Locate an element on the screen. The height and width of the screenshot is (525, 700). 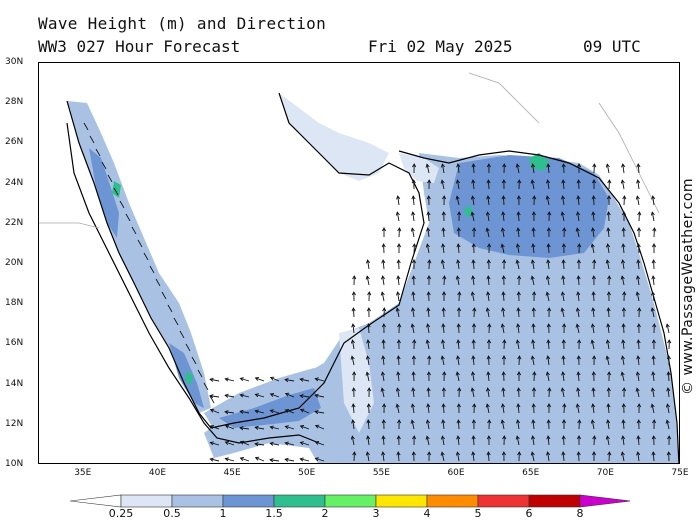
lat-label: 24N is located at coordinates (14, 182).